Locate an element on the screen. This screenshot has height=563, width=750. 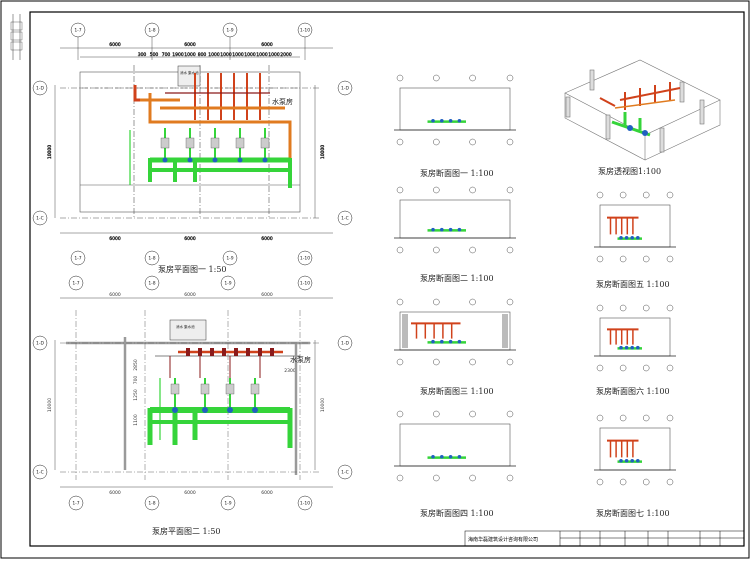
dim-inner: 2300 is located at coordinates (290, 371).